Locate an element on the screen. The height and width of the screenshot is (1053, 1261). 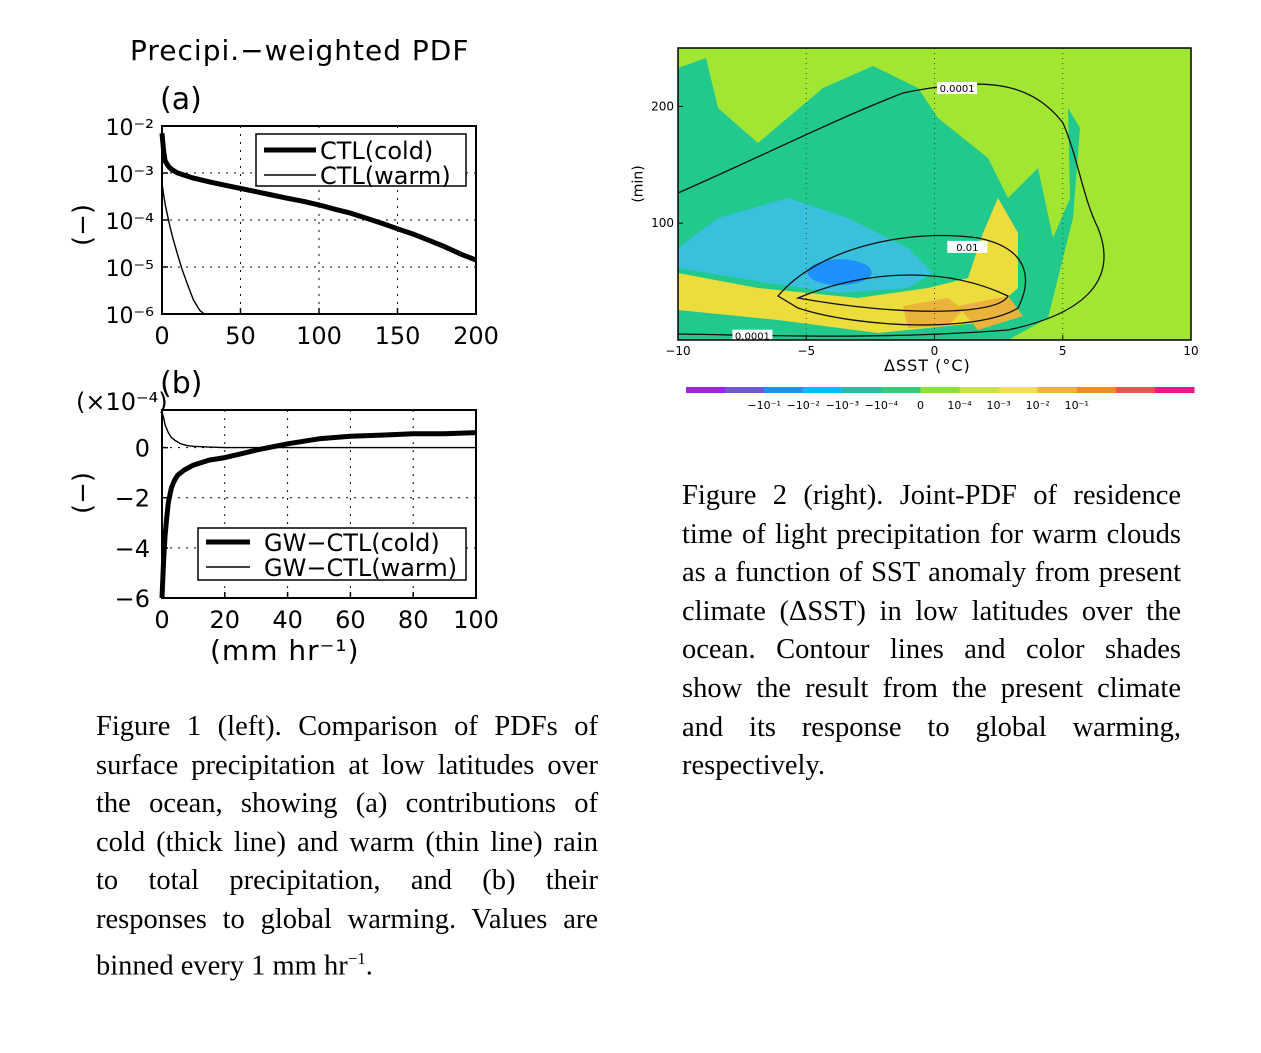
legend-label: GW−CTL(warm) is located at coordinates (360, 568).